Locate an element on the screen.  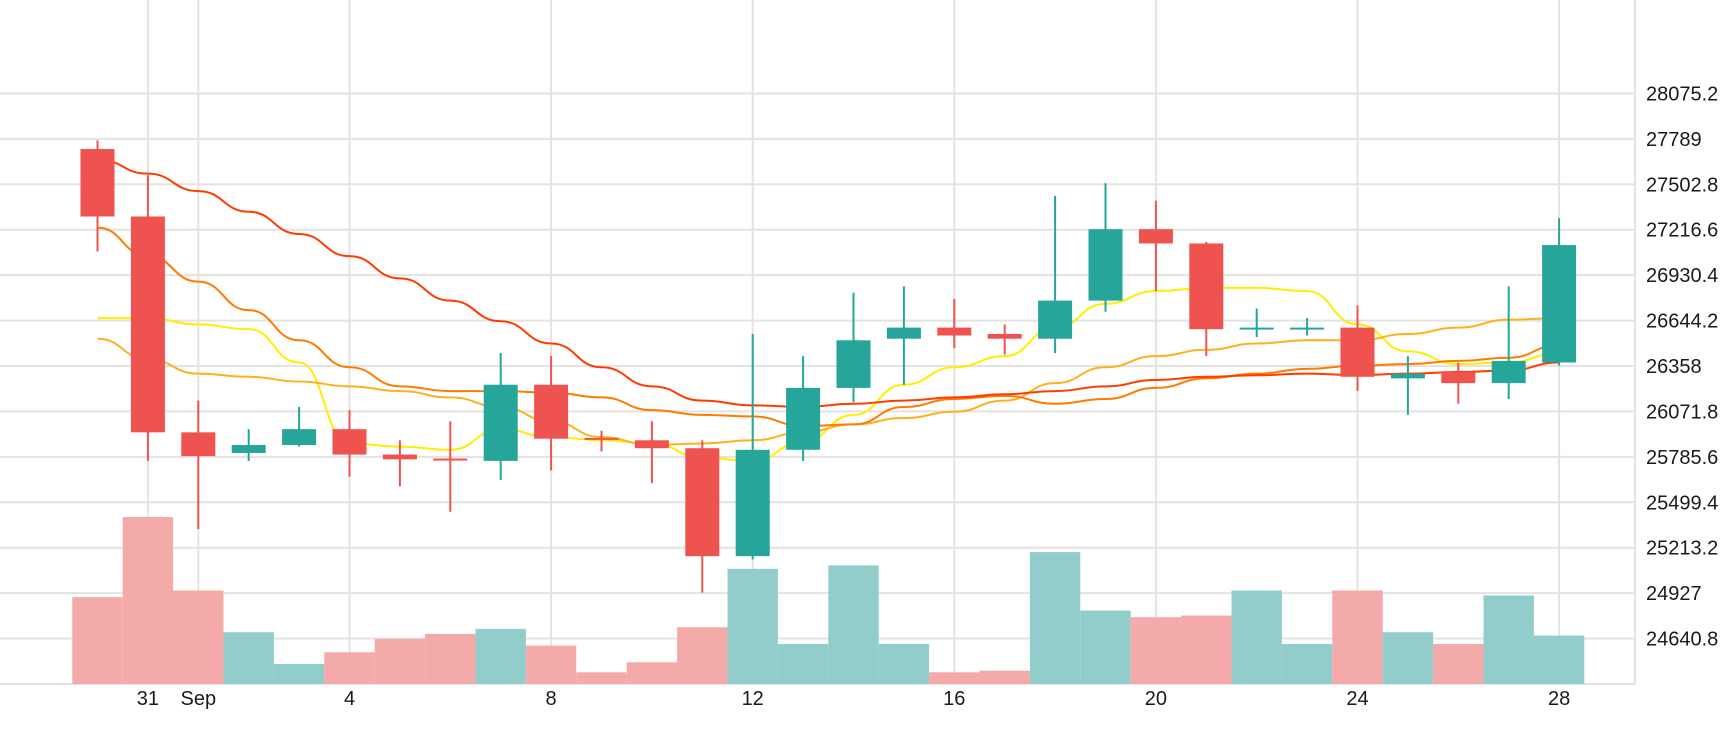
y-tick-label: 25499.4 is located at coordinates (1682, 503).